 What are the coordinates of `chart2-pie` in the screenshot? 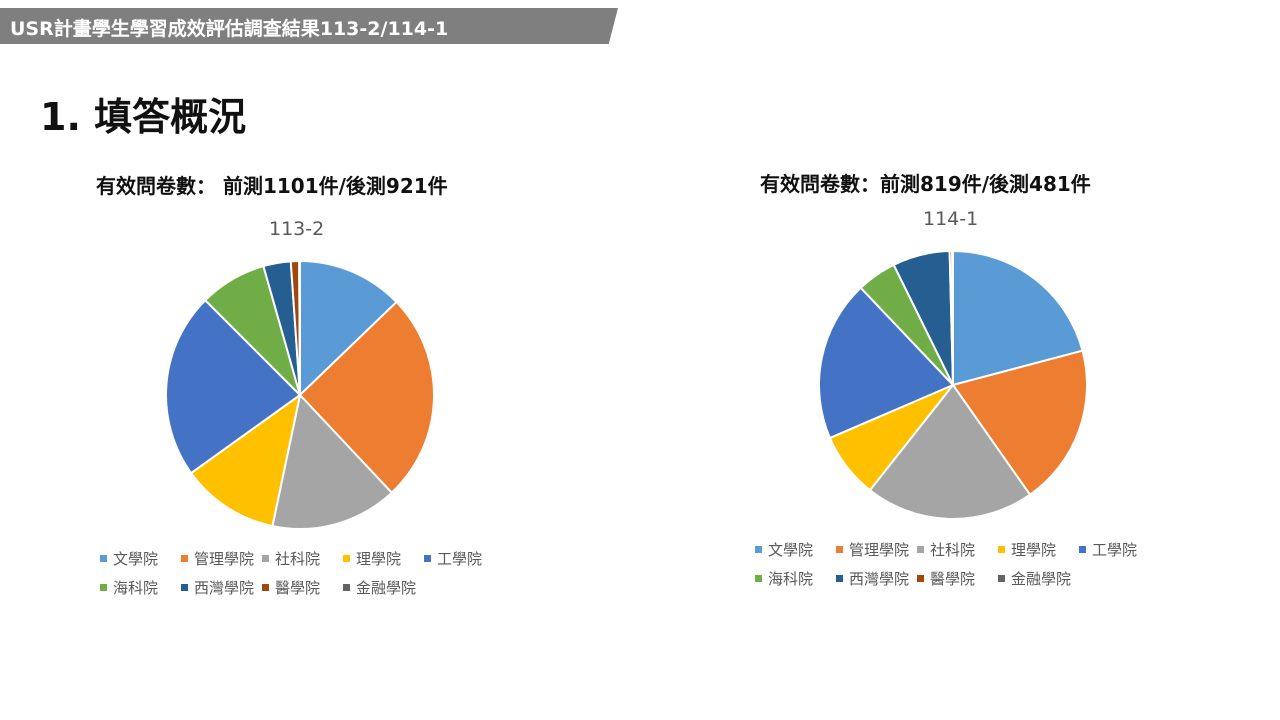 It's located at (953, 384).